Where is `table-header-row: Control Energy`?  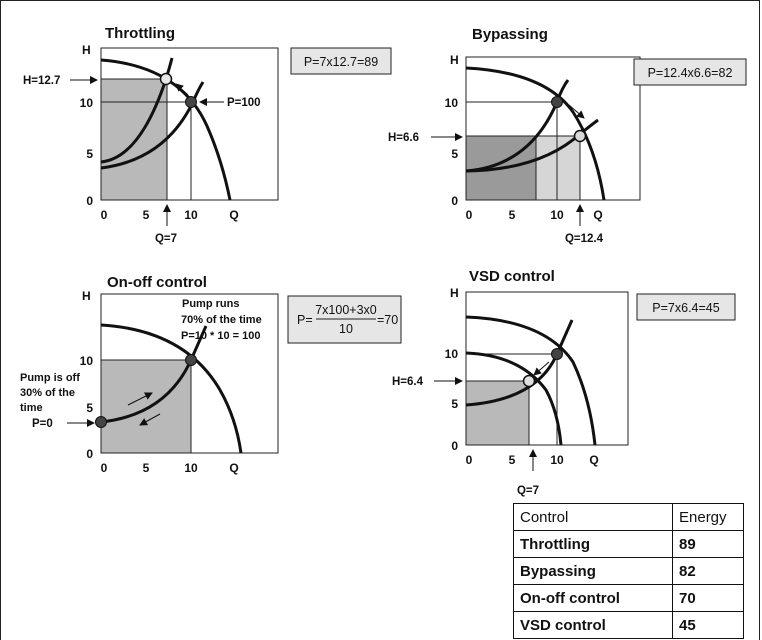
table-header-row: Control Energy is located at coordinates (628, 517).